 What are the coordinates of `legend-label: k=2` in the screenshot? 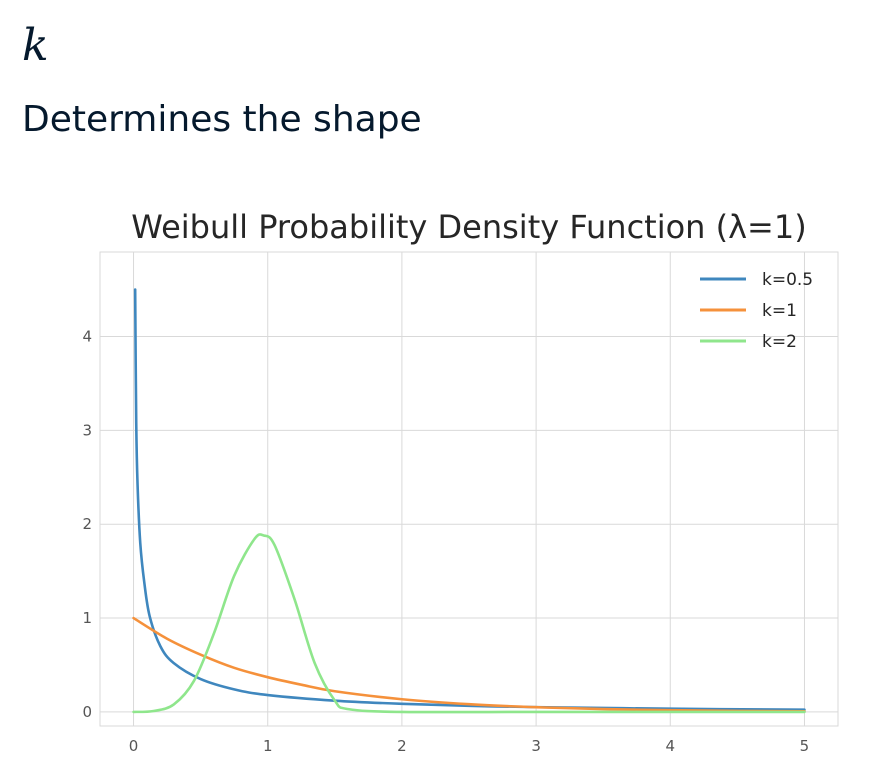 It's located at (779, 342).